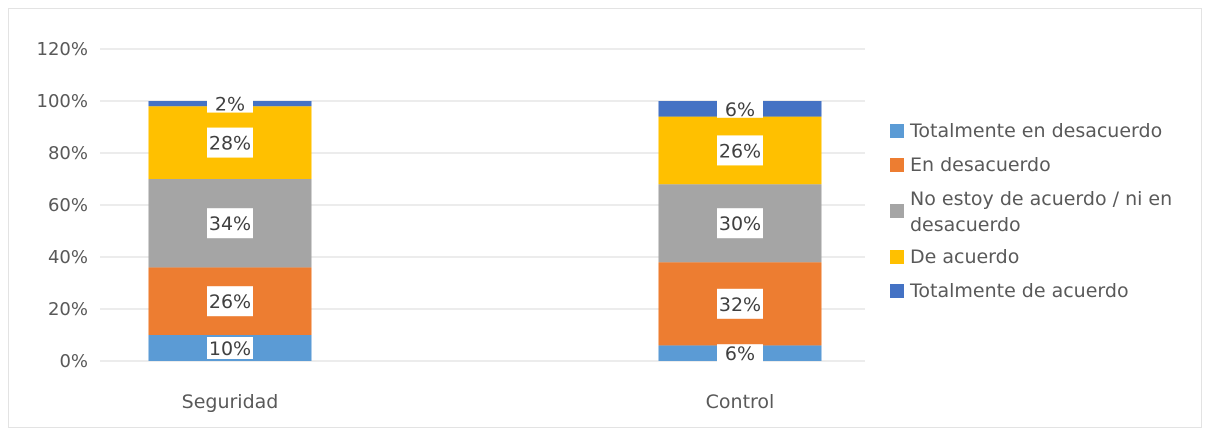  What do you see at coordinates (965, 257) in the screenshot?
I see `legend-label: De acuerdo` at bounding box center [965, 257].